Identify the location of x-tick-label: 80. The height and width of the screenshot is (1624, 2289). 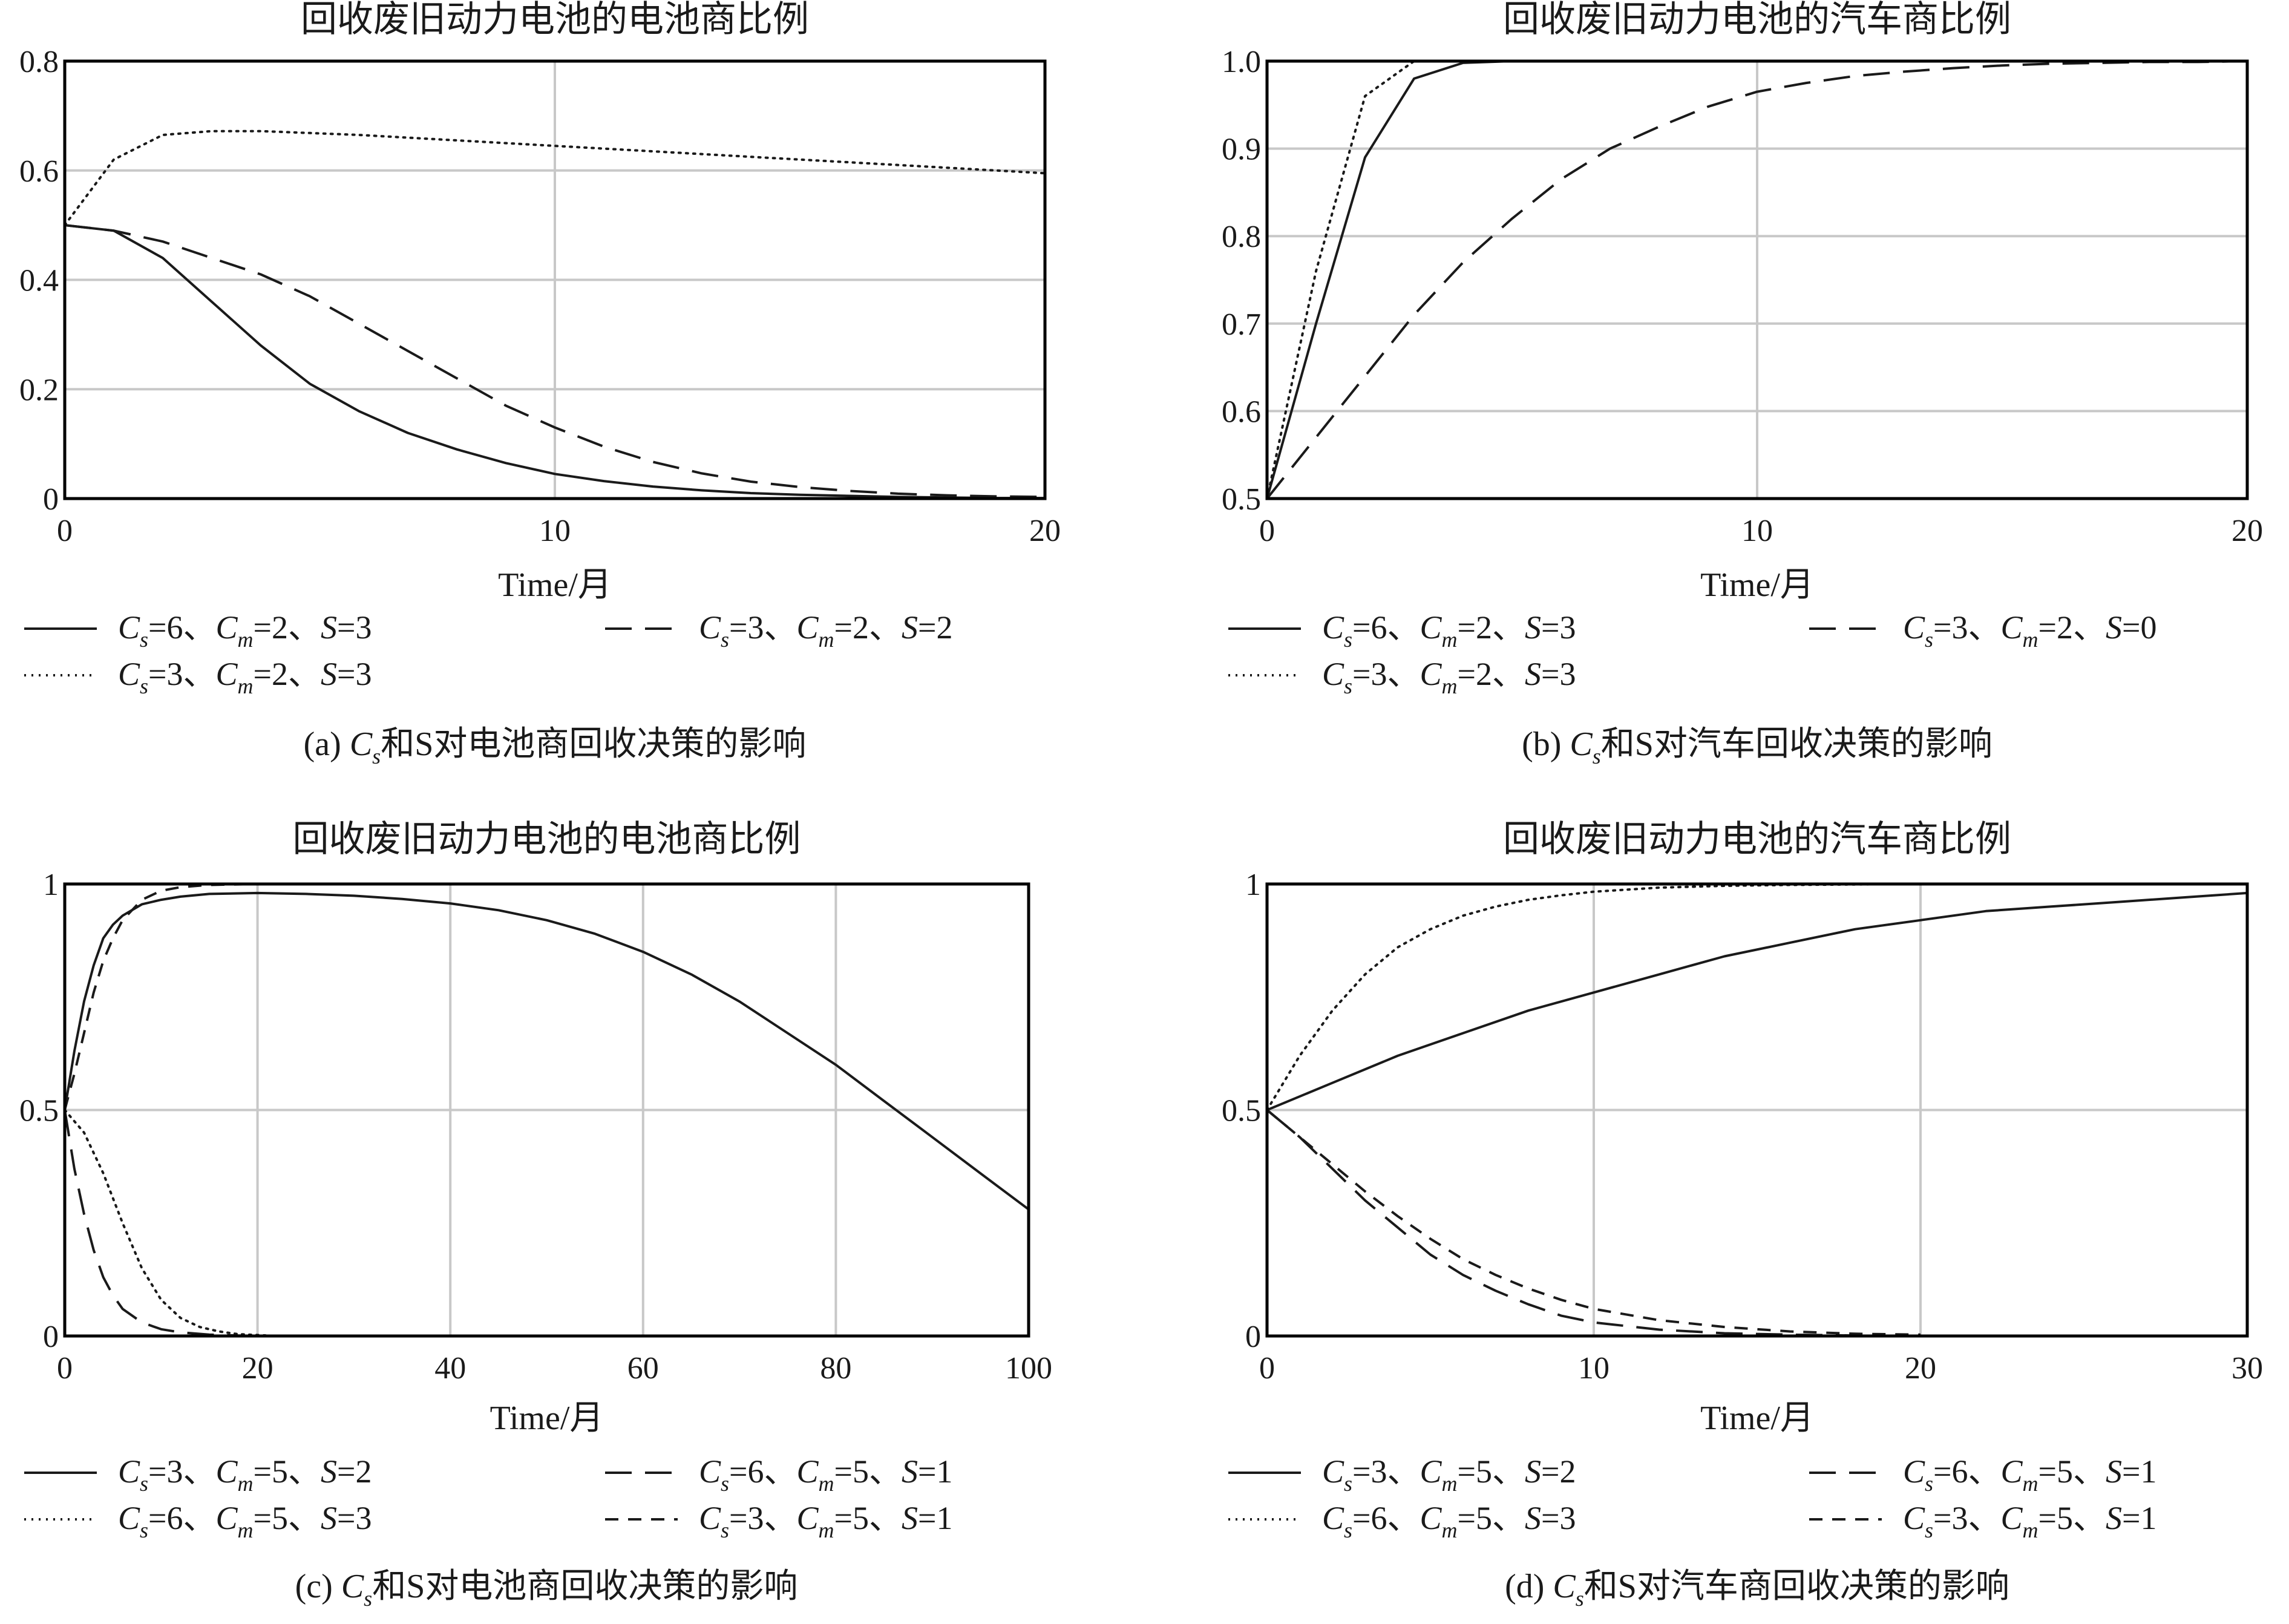
(835, 1369).